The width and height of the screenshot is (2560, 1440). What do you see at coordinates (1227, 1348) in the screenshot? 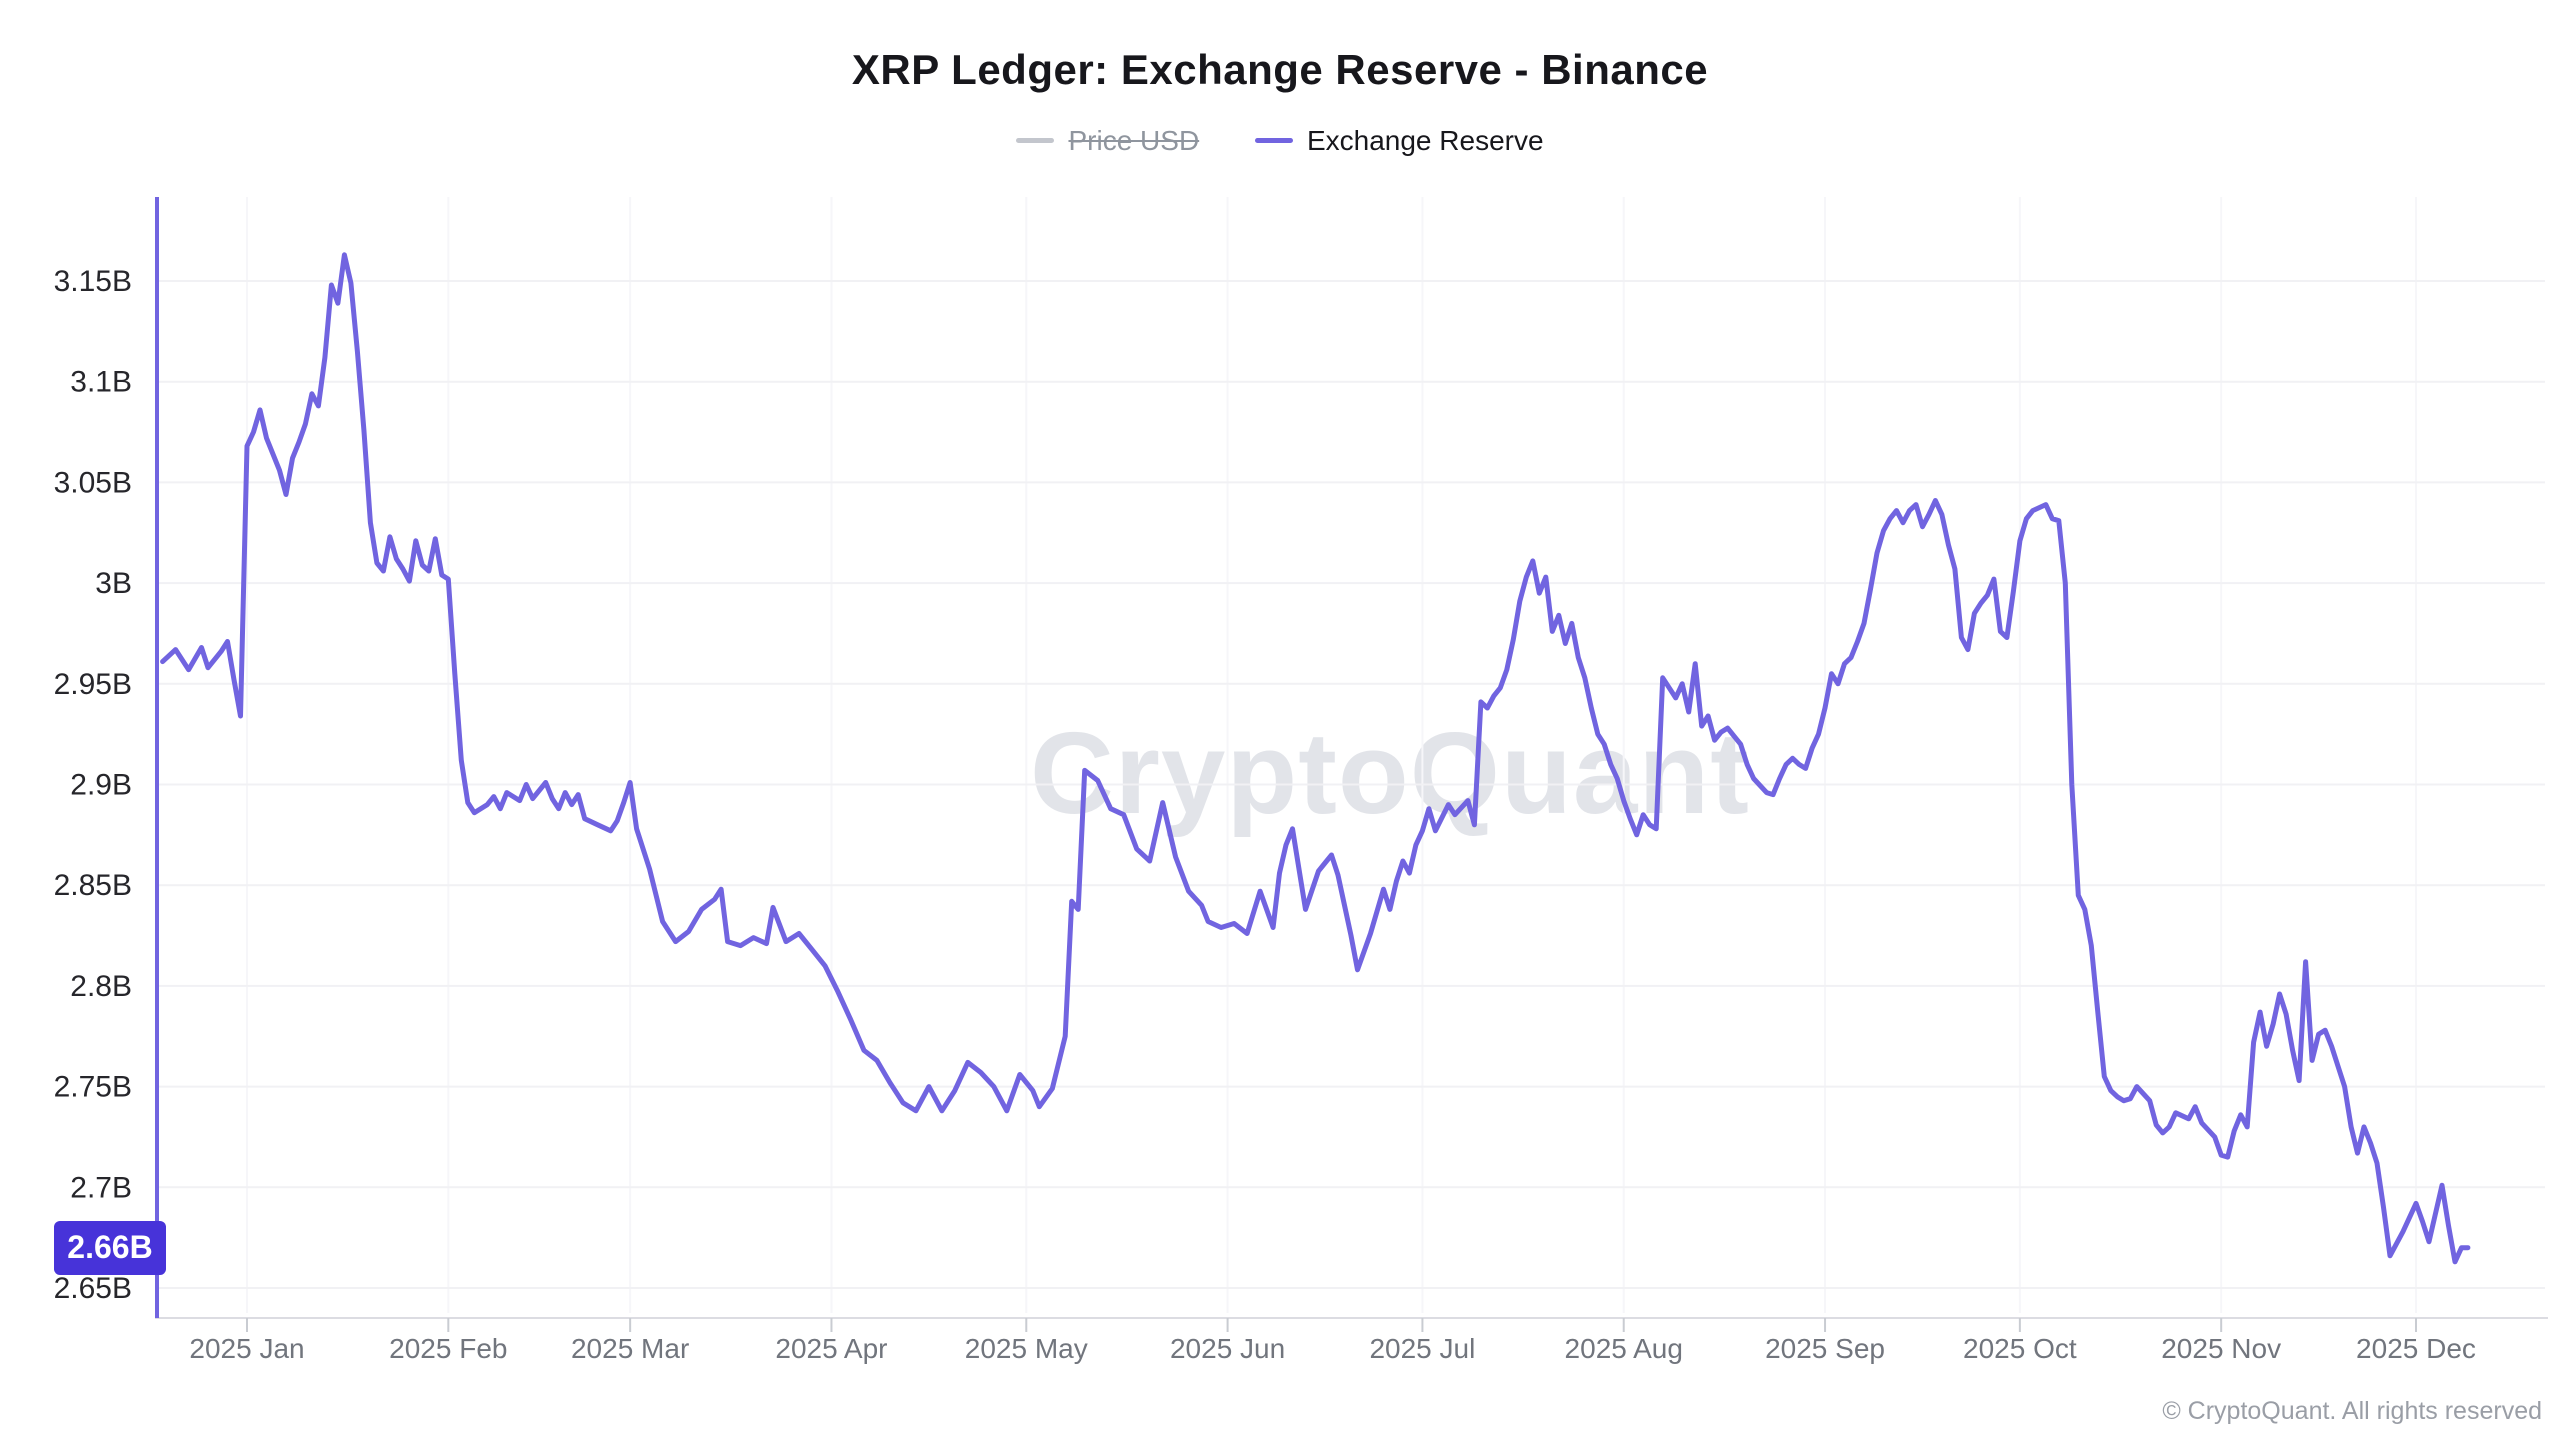
I see `x-axis-label: 2025 Jun` at bounding box center [1227, 1348].